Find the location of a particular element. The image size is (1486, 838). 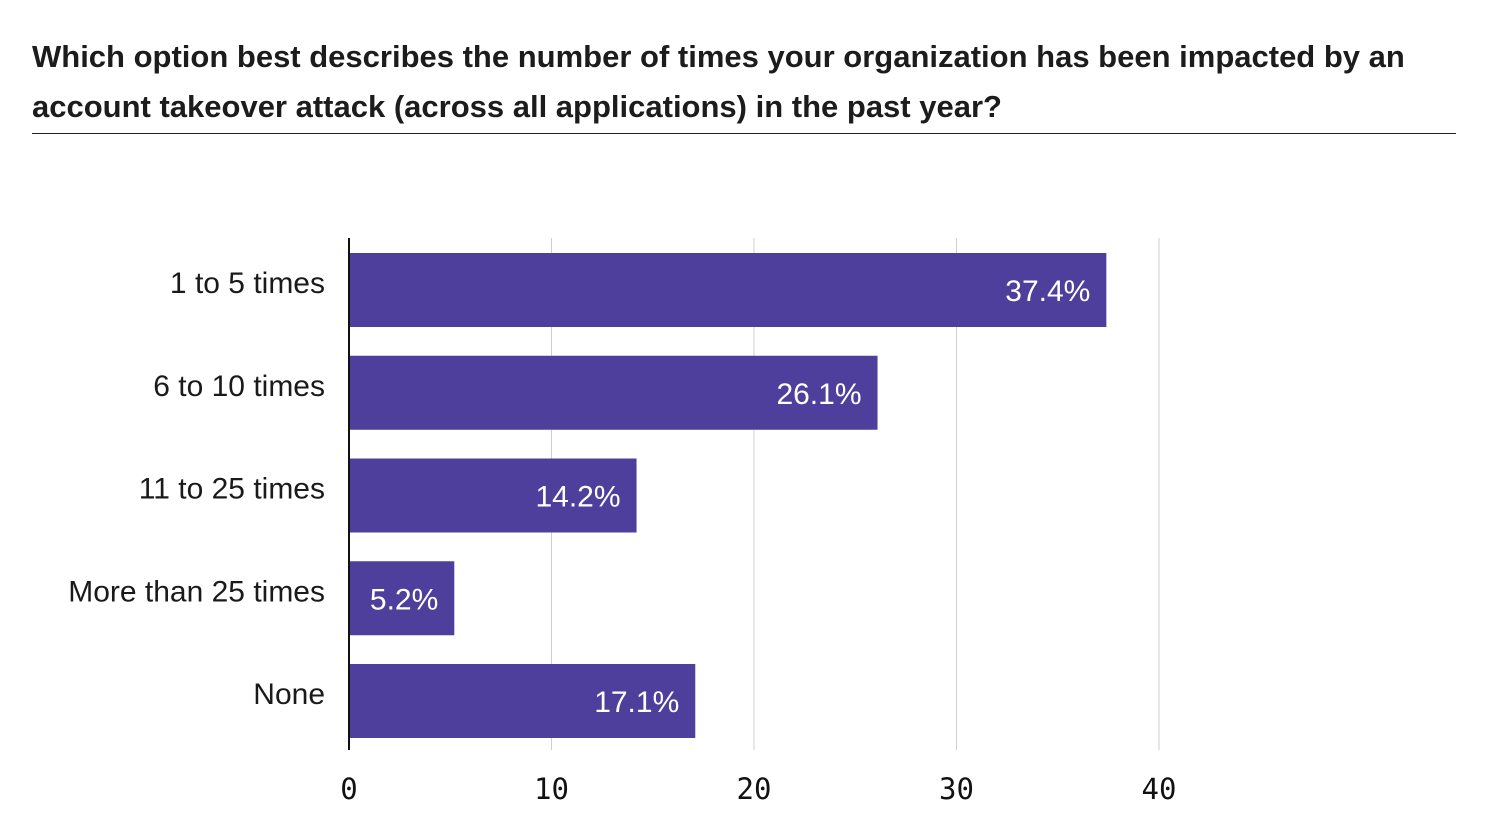

category-label: More than 25 times is located at coordinates (196, 591).